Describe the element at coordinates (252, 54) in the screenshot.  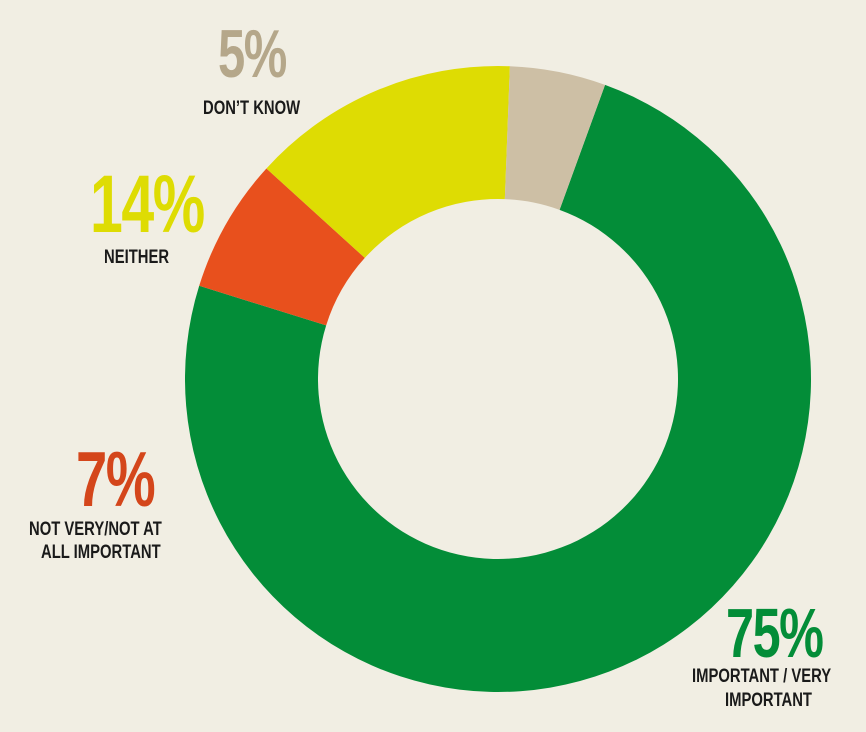
I see `label-dont-know-pct: 5%` at that location.